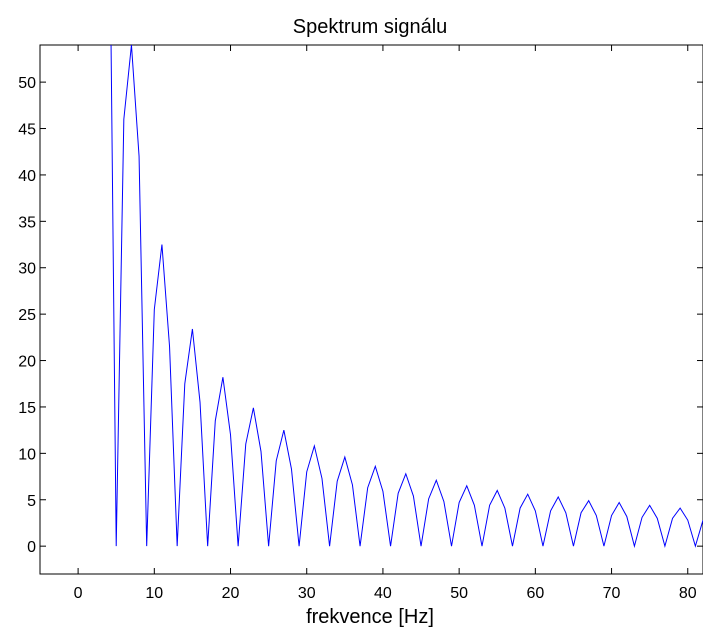 This screenshot has height=633, width=703. What do you see at coordinates (27, 362) in the screenshot?
I see `y-tick-label: 20` at bounding box center [27, 362].